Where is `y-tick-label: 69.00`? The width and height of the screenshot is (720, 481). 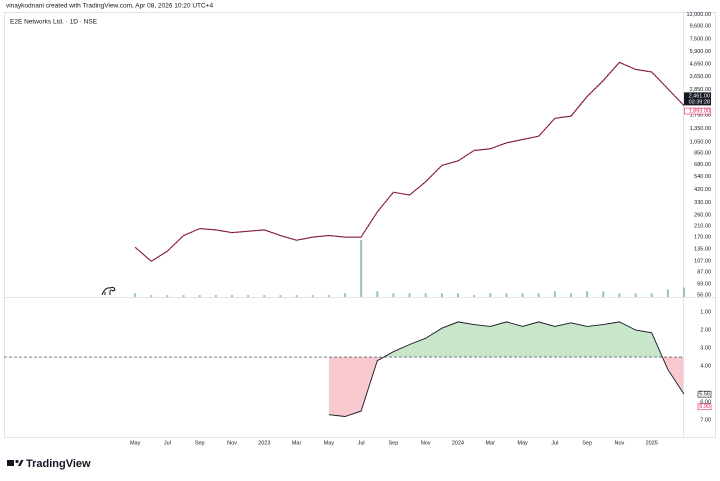 y-tick-label: 69.00 is located at coordinates (704, 285).